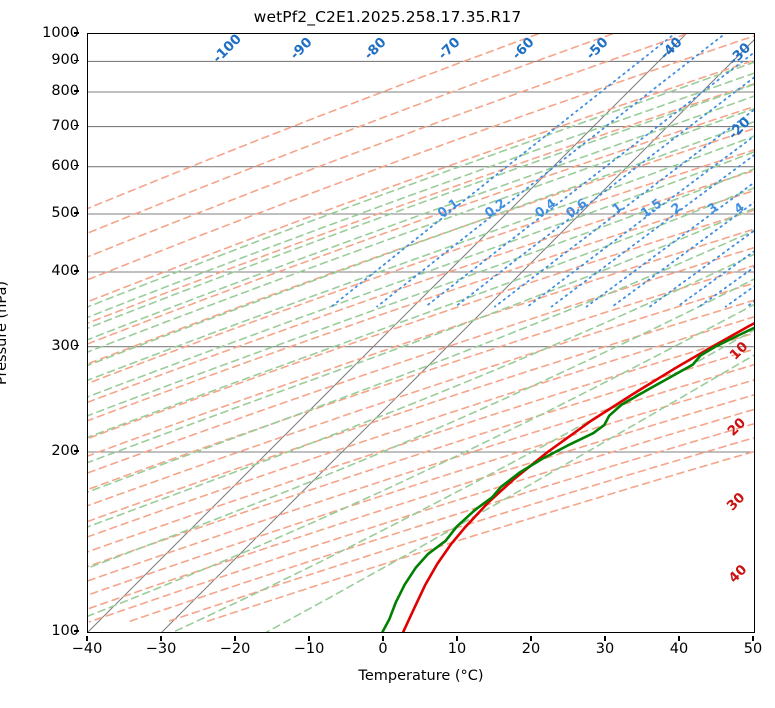 The height and width of the screenshot is (708, 775). Describe the element at coordinates (39, 332) in the screenshot. I see `y-axis-tick-labels: 100 200 300 400 500 600 700 800 900 1000` at that location.